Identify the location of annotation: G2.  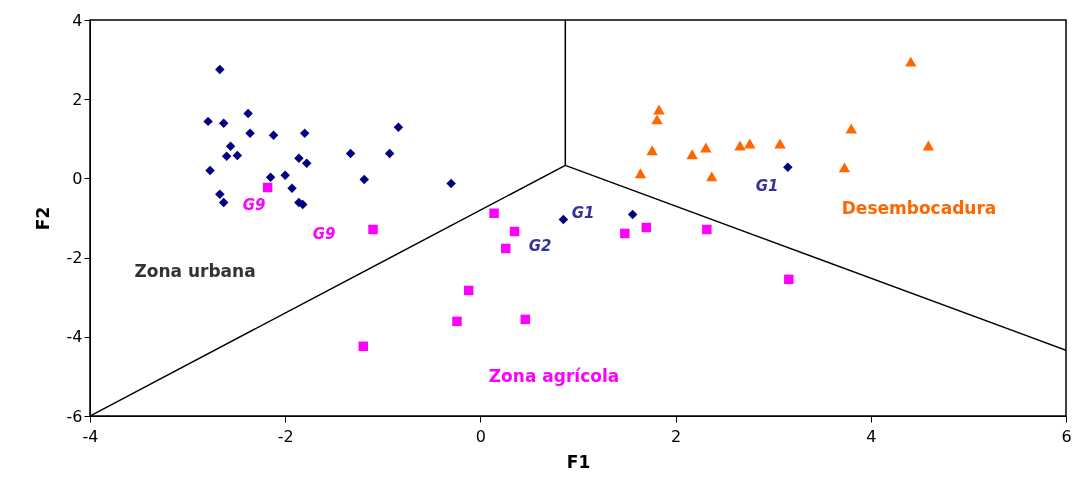
(540, 246).